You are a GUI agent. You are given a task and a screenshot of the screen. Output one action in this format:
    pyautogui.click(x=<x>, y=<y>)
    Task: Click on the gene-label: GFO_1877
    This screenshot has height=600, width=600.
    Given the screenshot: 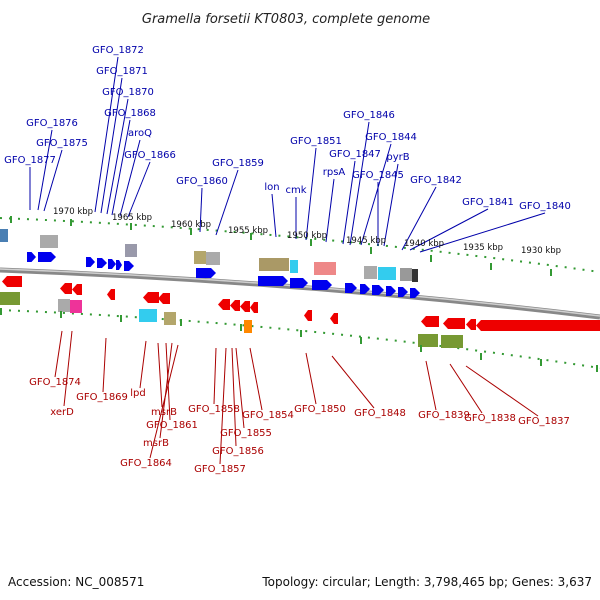 What is the action you would take?
    pyautogui.click(x=30, y=160)
    